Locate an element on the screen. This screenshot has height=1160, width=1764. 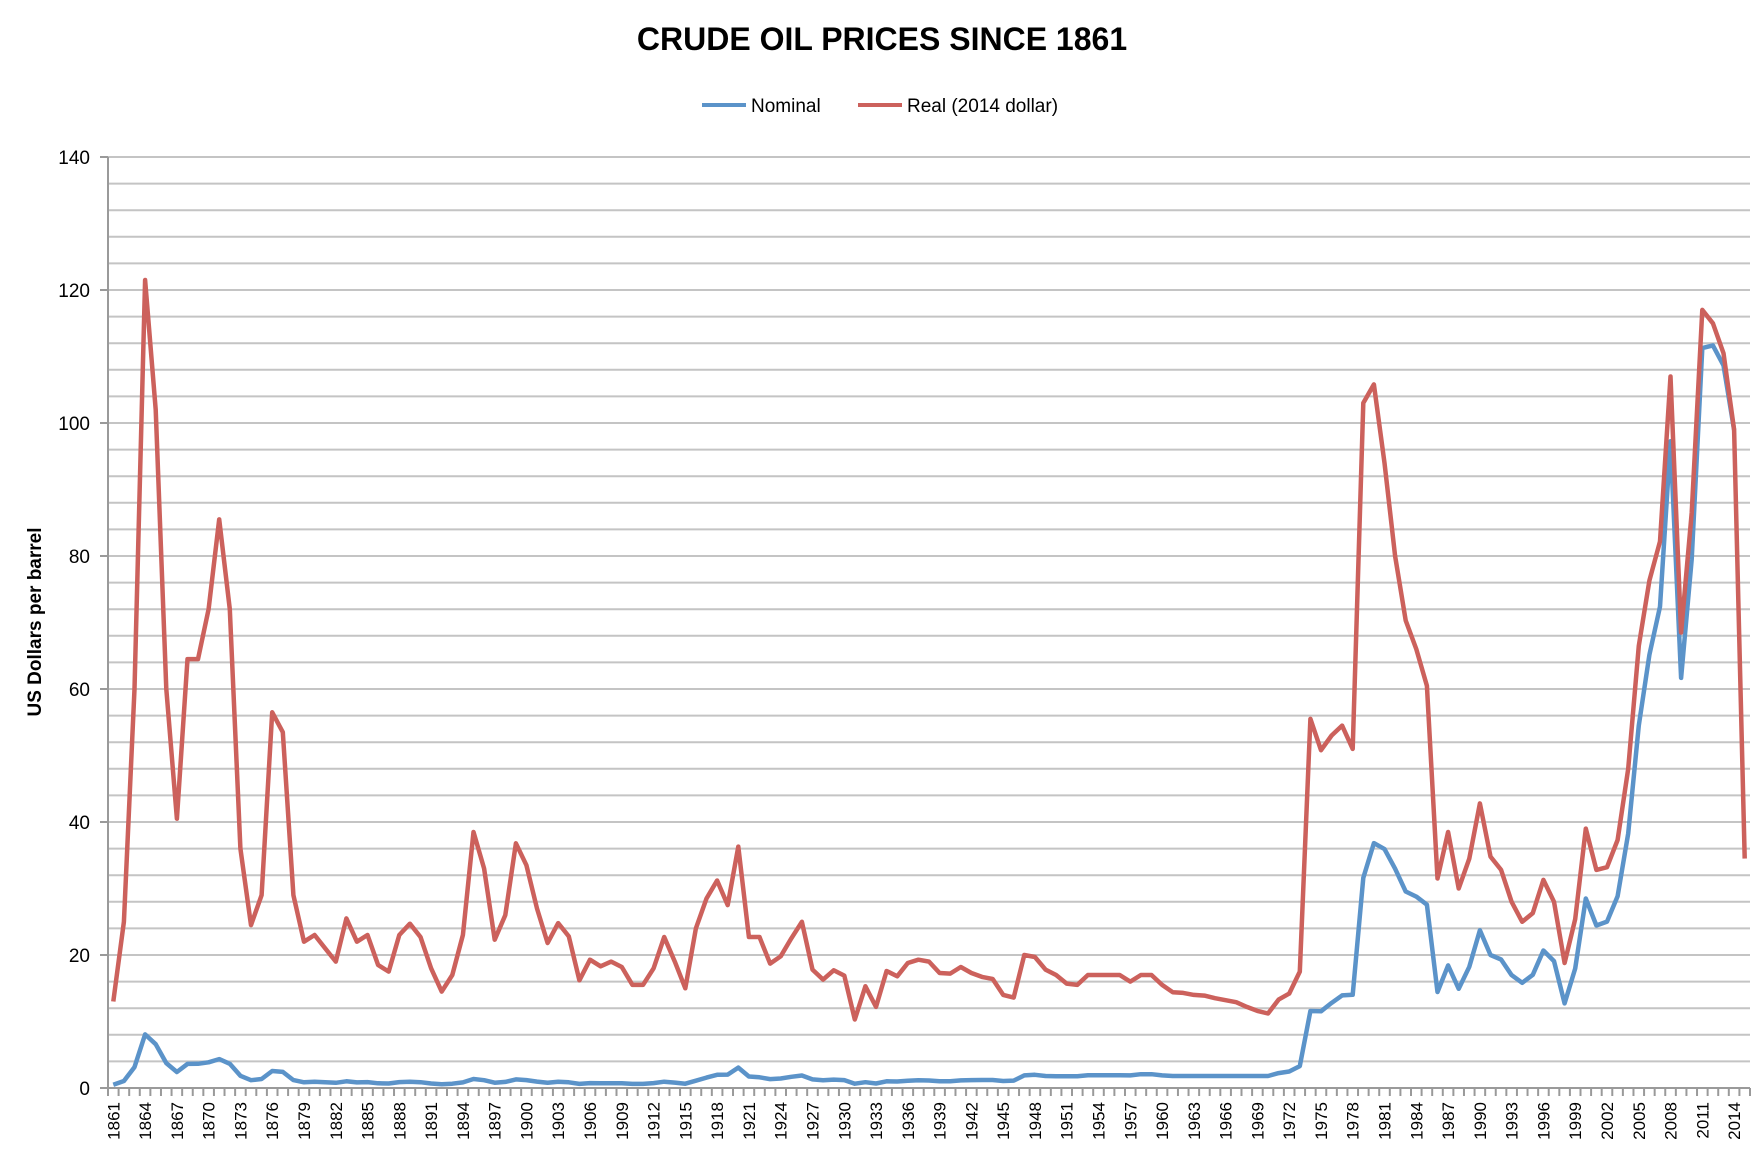
x-tick-label: 2008 is located at coordinates (1671, 1121).